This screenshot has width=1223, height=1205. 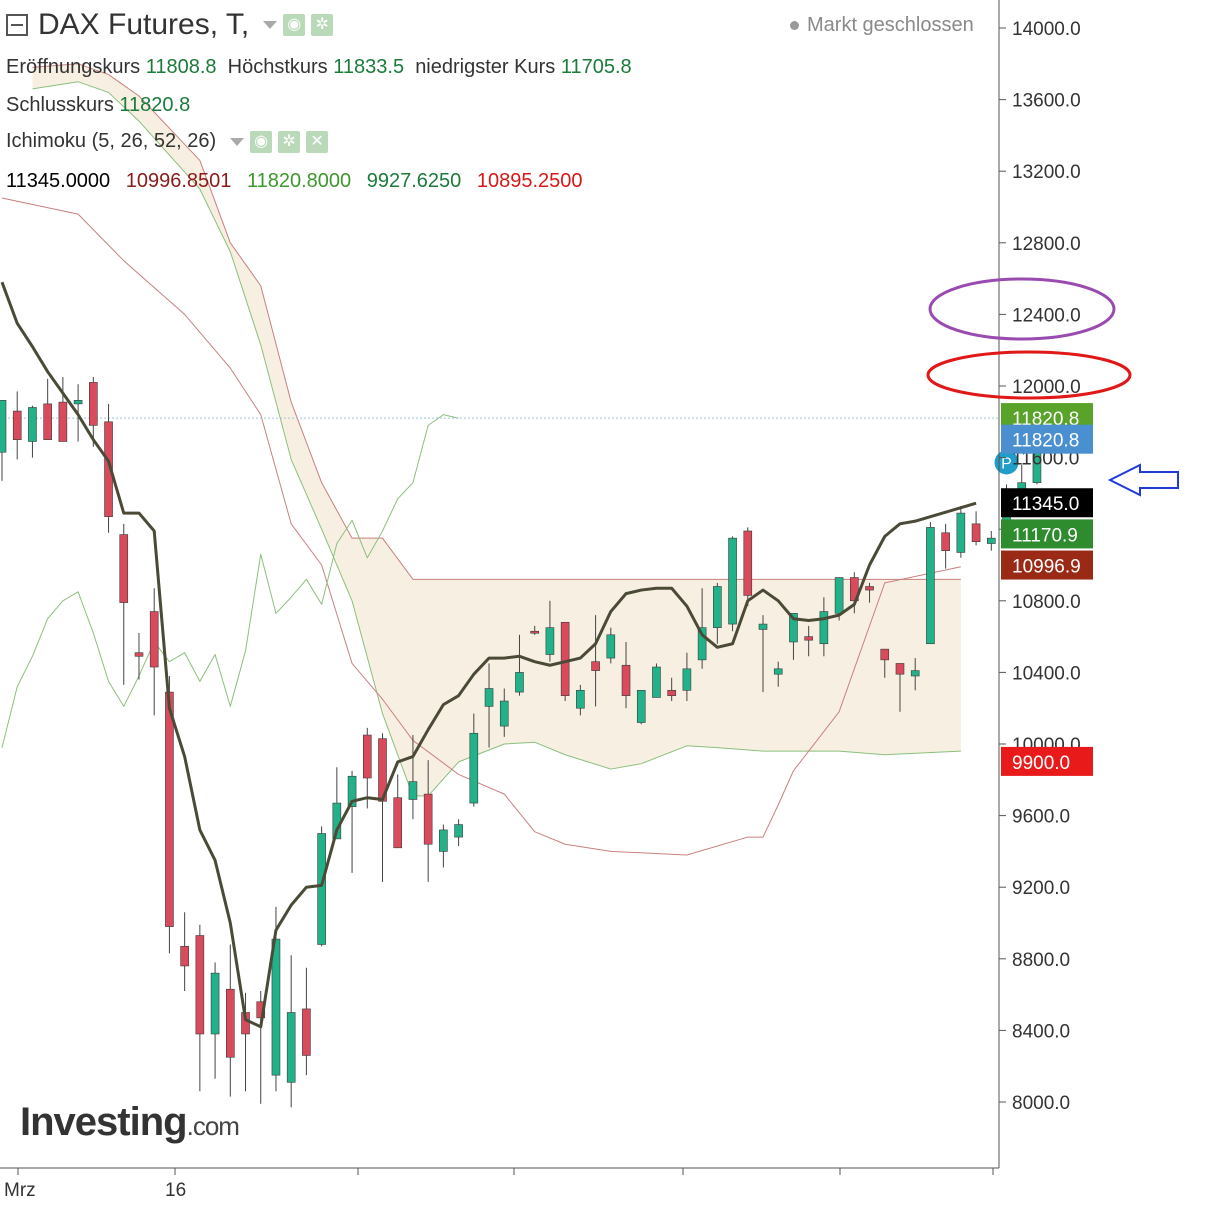 What do you see at coordinates (1041, 1031) in the screenshot?
I see `y-tick-label: 8400.0` at bounding box center [1041, 1031].